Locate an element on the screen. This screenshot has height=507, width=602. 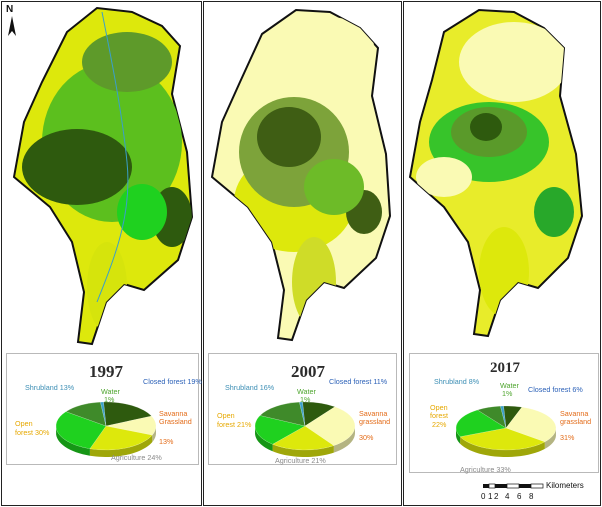
scale-bar-graphic is located at coordinates (513, 486).